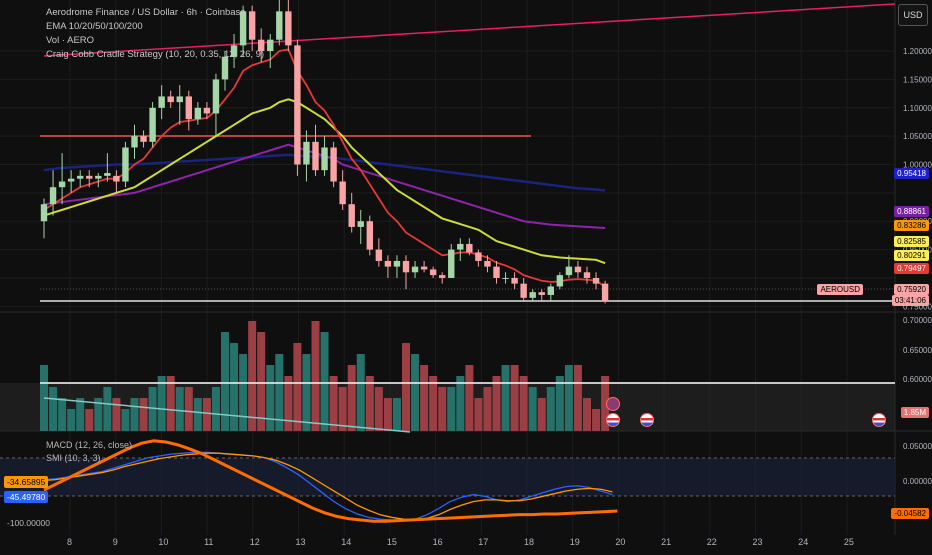  I want to click on time-axis-label: 18, so click(529, 542).